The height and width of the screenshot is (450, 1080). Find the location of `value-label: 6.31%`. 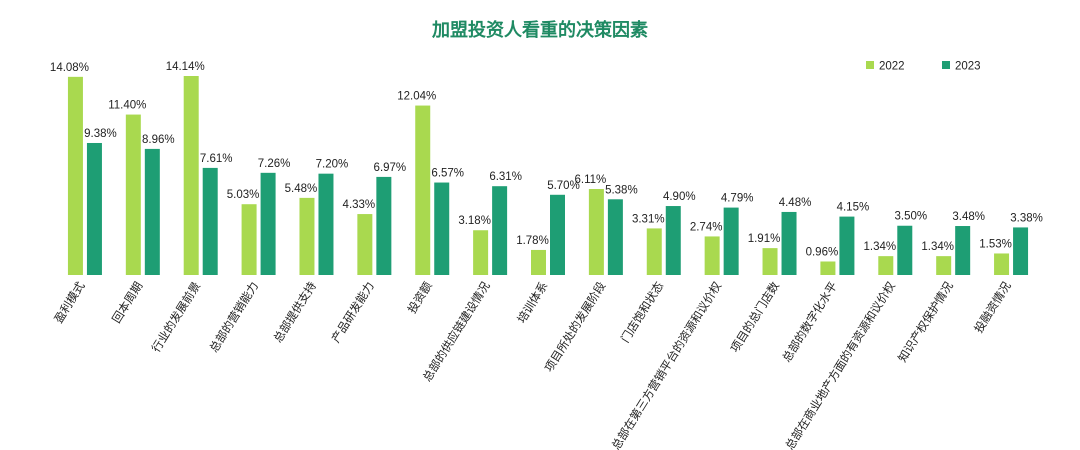

value-label: 6.31% is located at coordinates (505, 177).